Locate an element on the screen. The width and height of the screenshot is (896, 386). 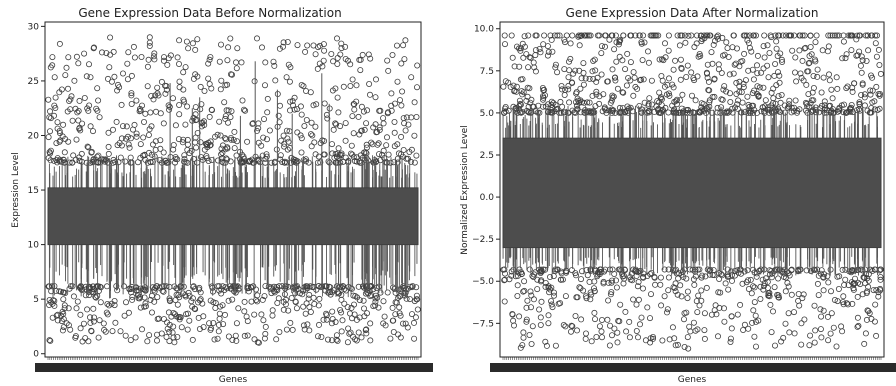
x-axis-label: Genes is located at coordinates (233, 380).